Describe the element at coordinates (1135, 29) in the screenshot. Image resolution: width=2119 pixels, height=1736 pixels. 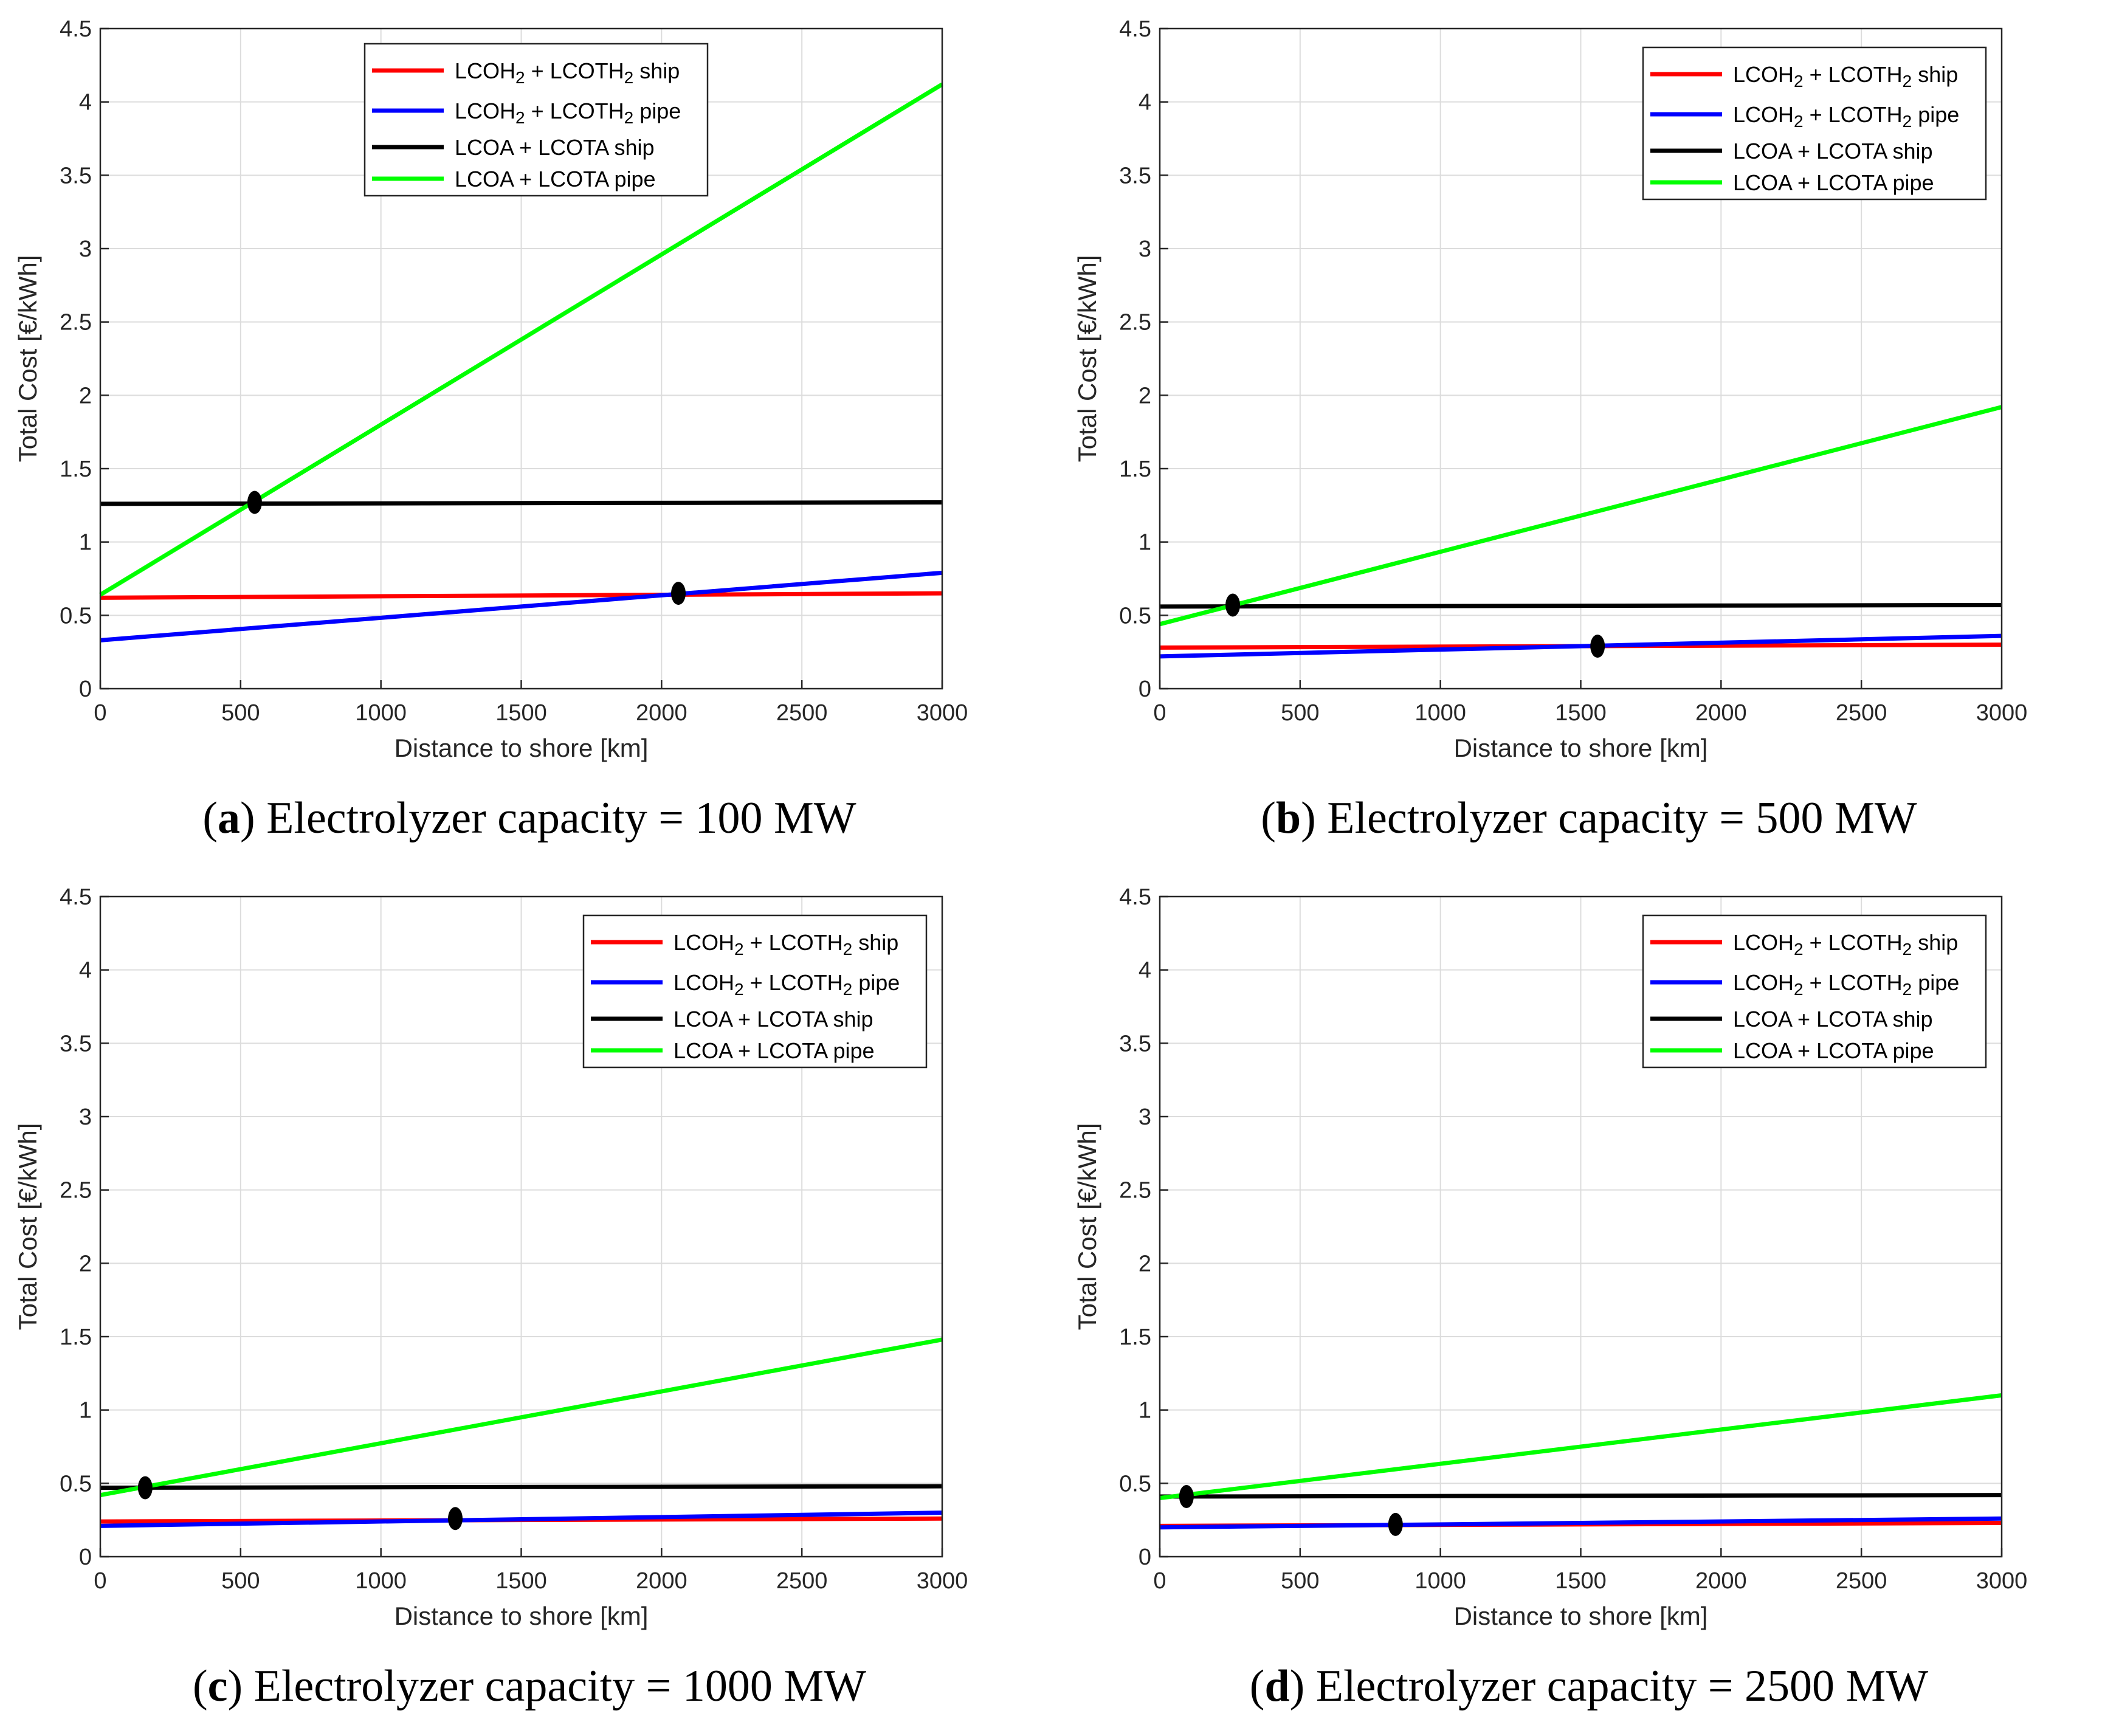
I see `y-tick-label: 4.5` at that location.